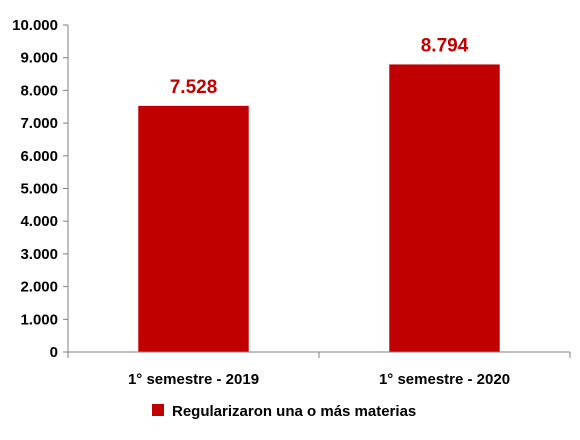  I want to click on y-tick-label: 8.000, so click(39, 90).